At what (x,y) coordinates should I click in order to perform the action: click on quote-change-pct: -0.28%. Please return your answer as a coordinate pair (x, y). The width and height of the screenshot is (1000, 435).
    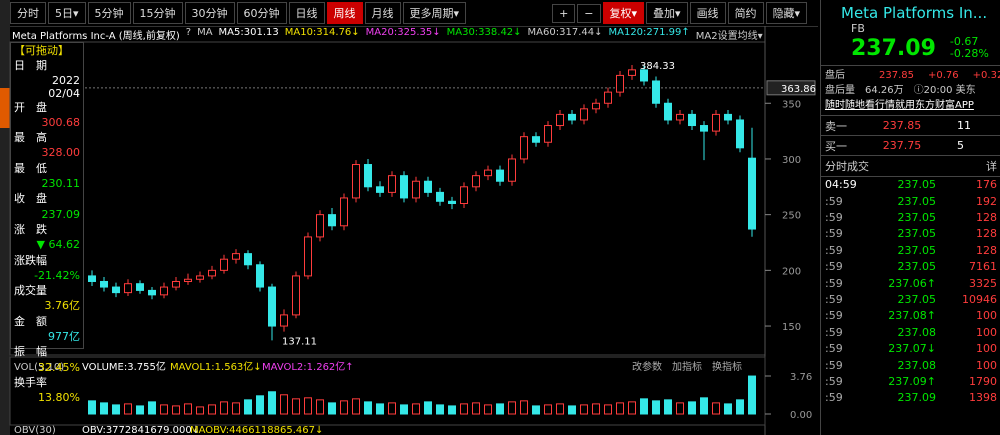
    Looking at the image, I should click on (969, 53).